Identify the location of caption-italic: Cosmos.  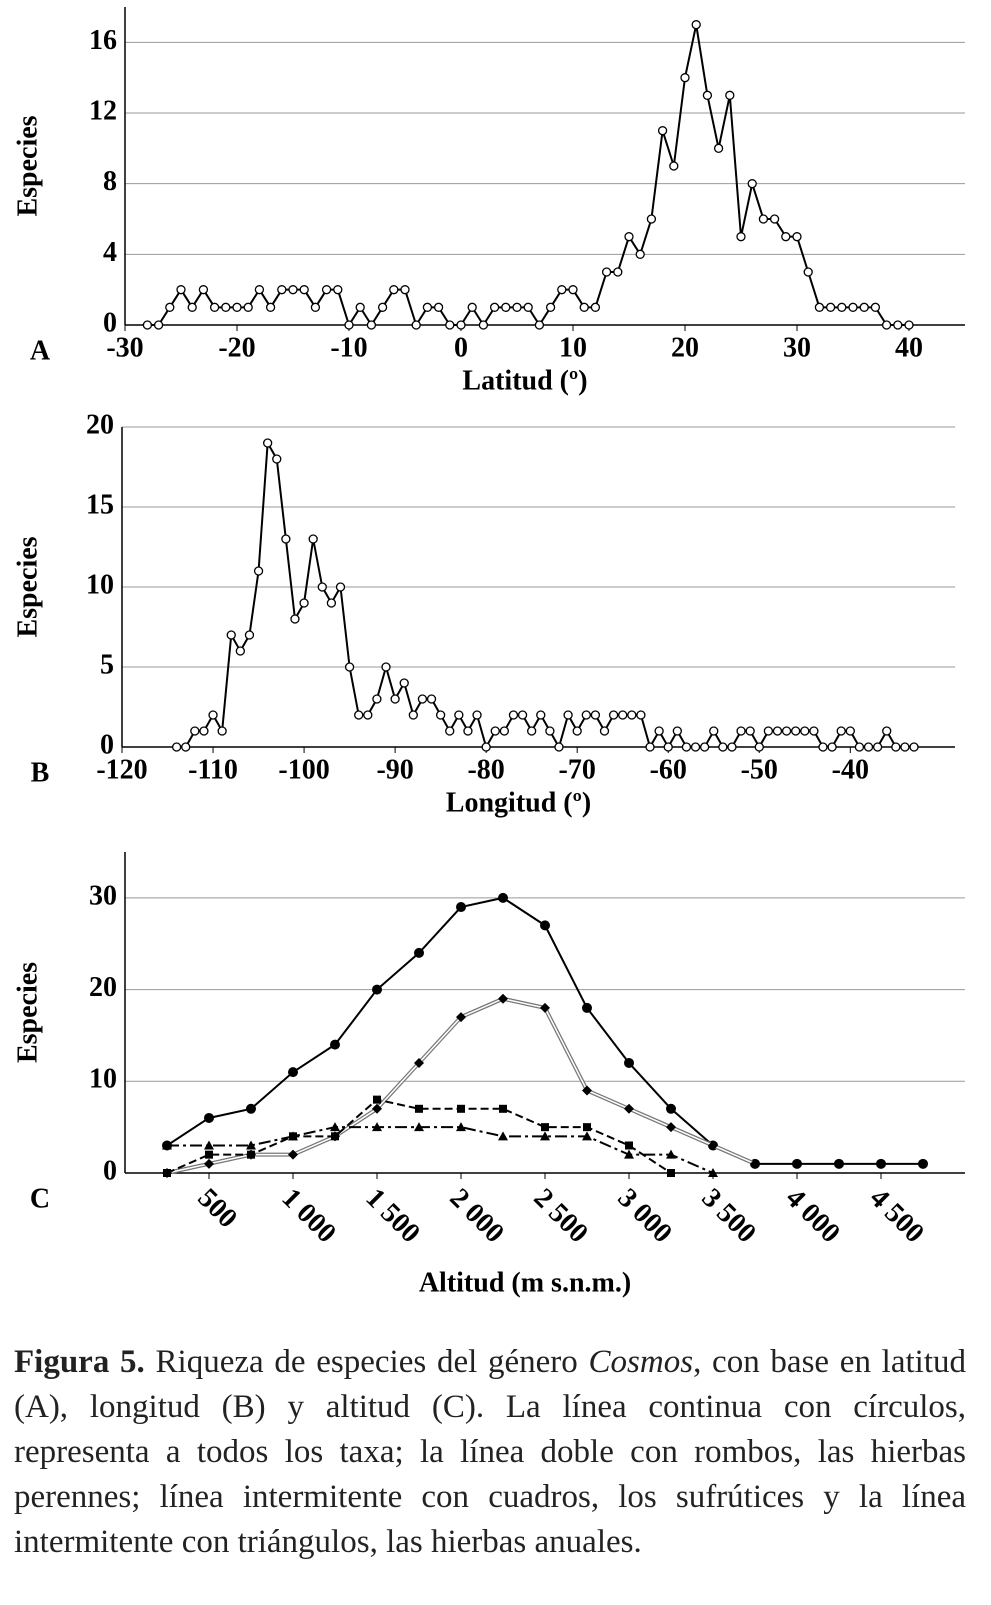
(641, 1362).